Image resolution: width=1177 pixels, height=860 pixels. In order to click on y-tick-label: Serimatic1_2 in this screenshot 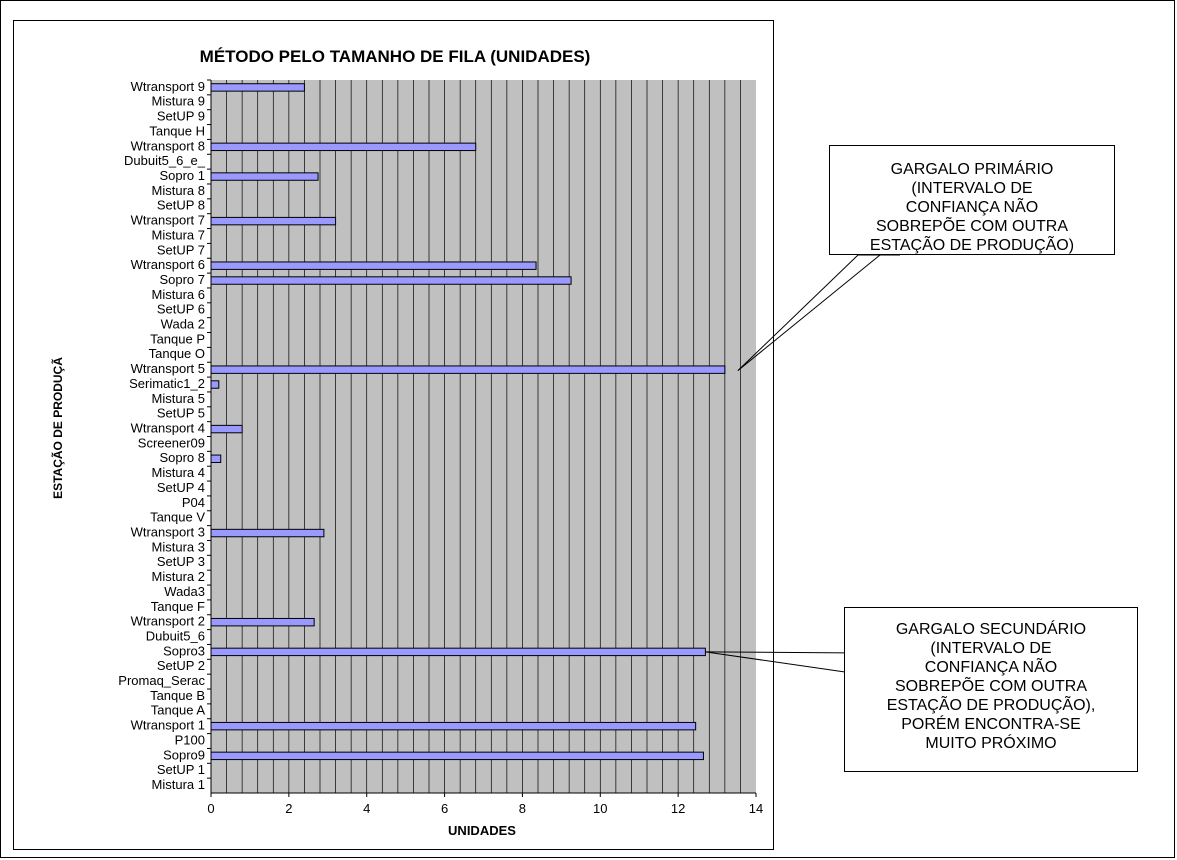, I will do `click(167, 383)`.